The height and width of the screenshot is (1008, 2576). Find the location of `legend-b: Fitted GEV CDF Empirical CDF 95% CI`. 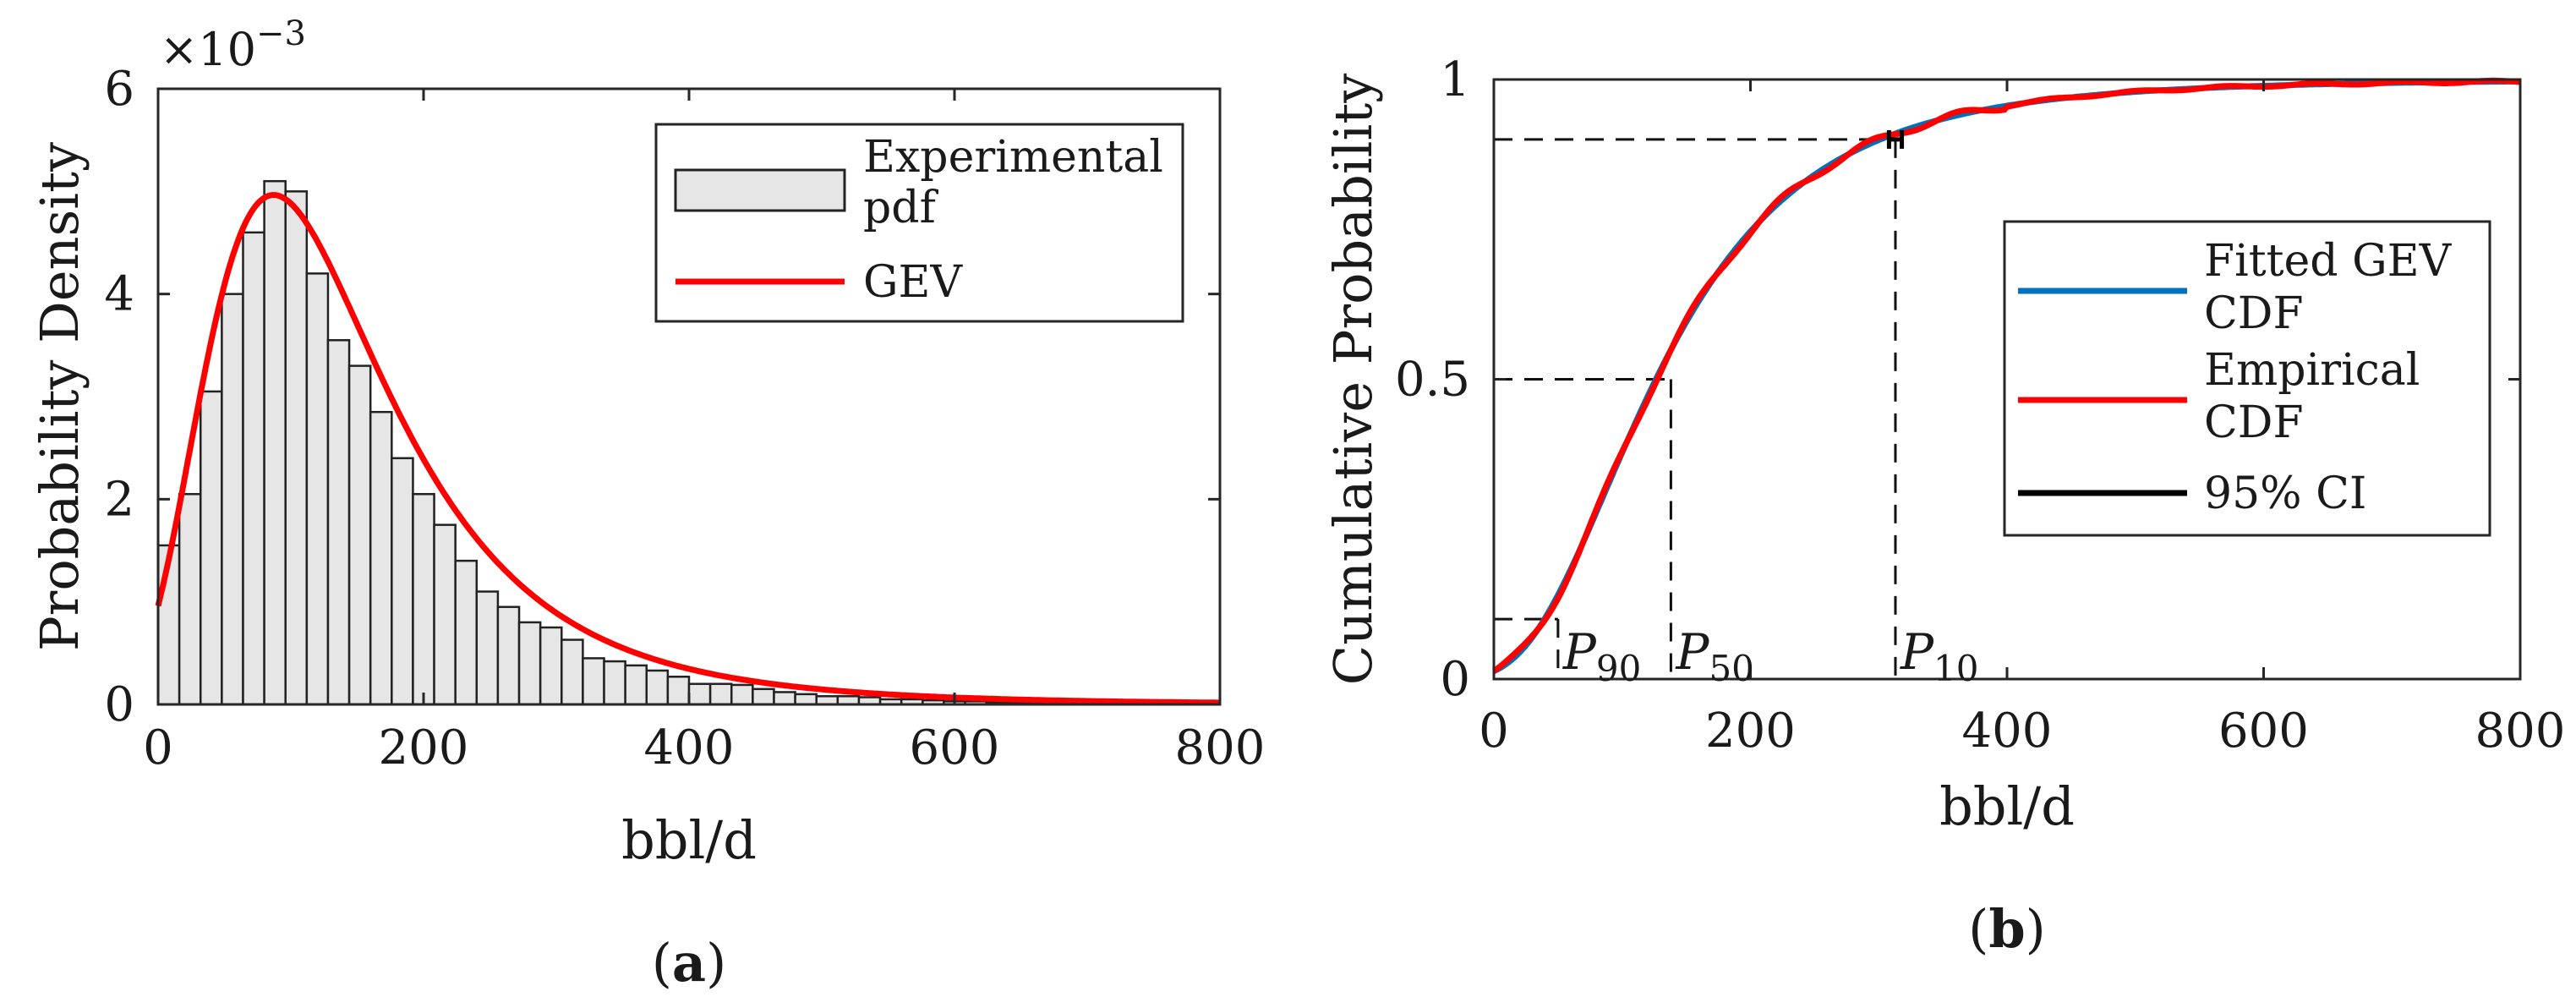

legend-b: Fitted GEV CDF Empirical CDF 95% CI is located at coordinates (2247, 378).